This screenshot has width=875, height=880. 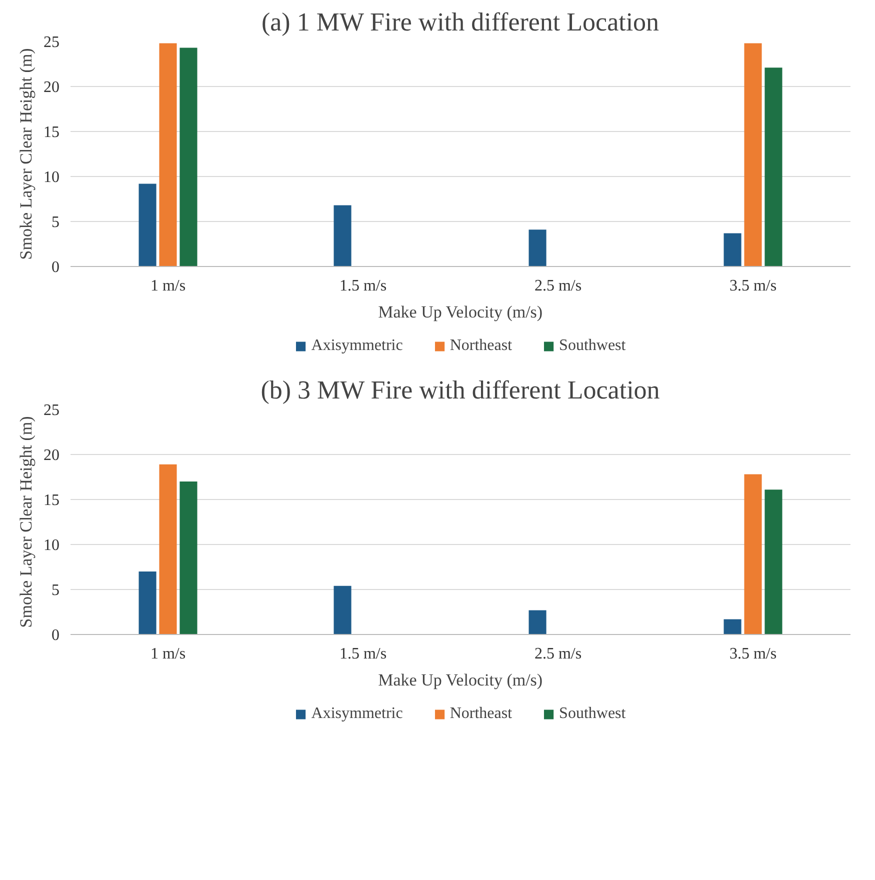 What do you see at coordinates (460, 22) in the screenshot?
I see `chart-title: (a) 1 MW Fire with different Location` at bounding box center [460, 22].